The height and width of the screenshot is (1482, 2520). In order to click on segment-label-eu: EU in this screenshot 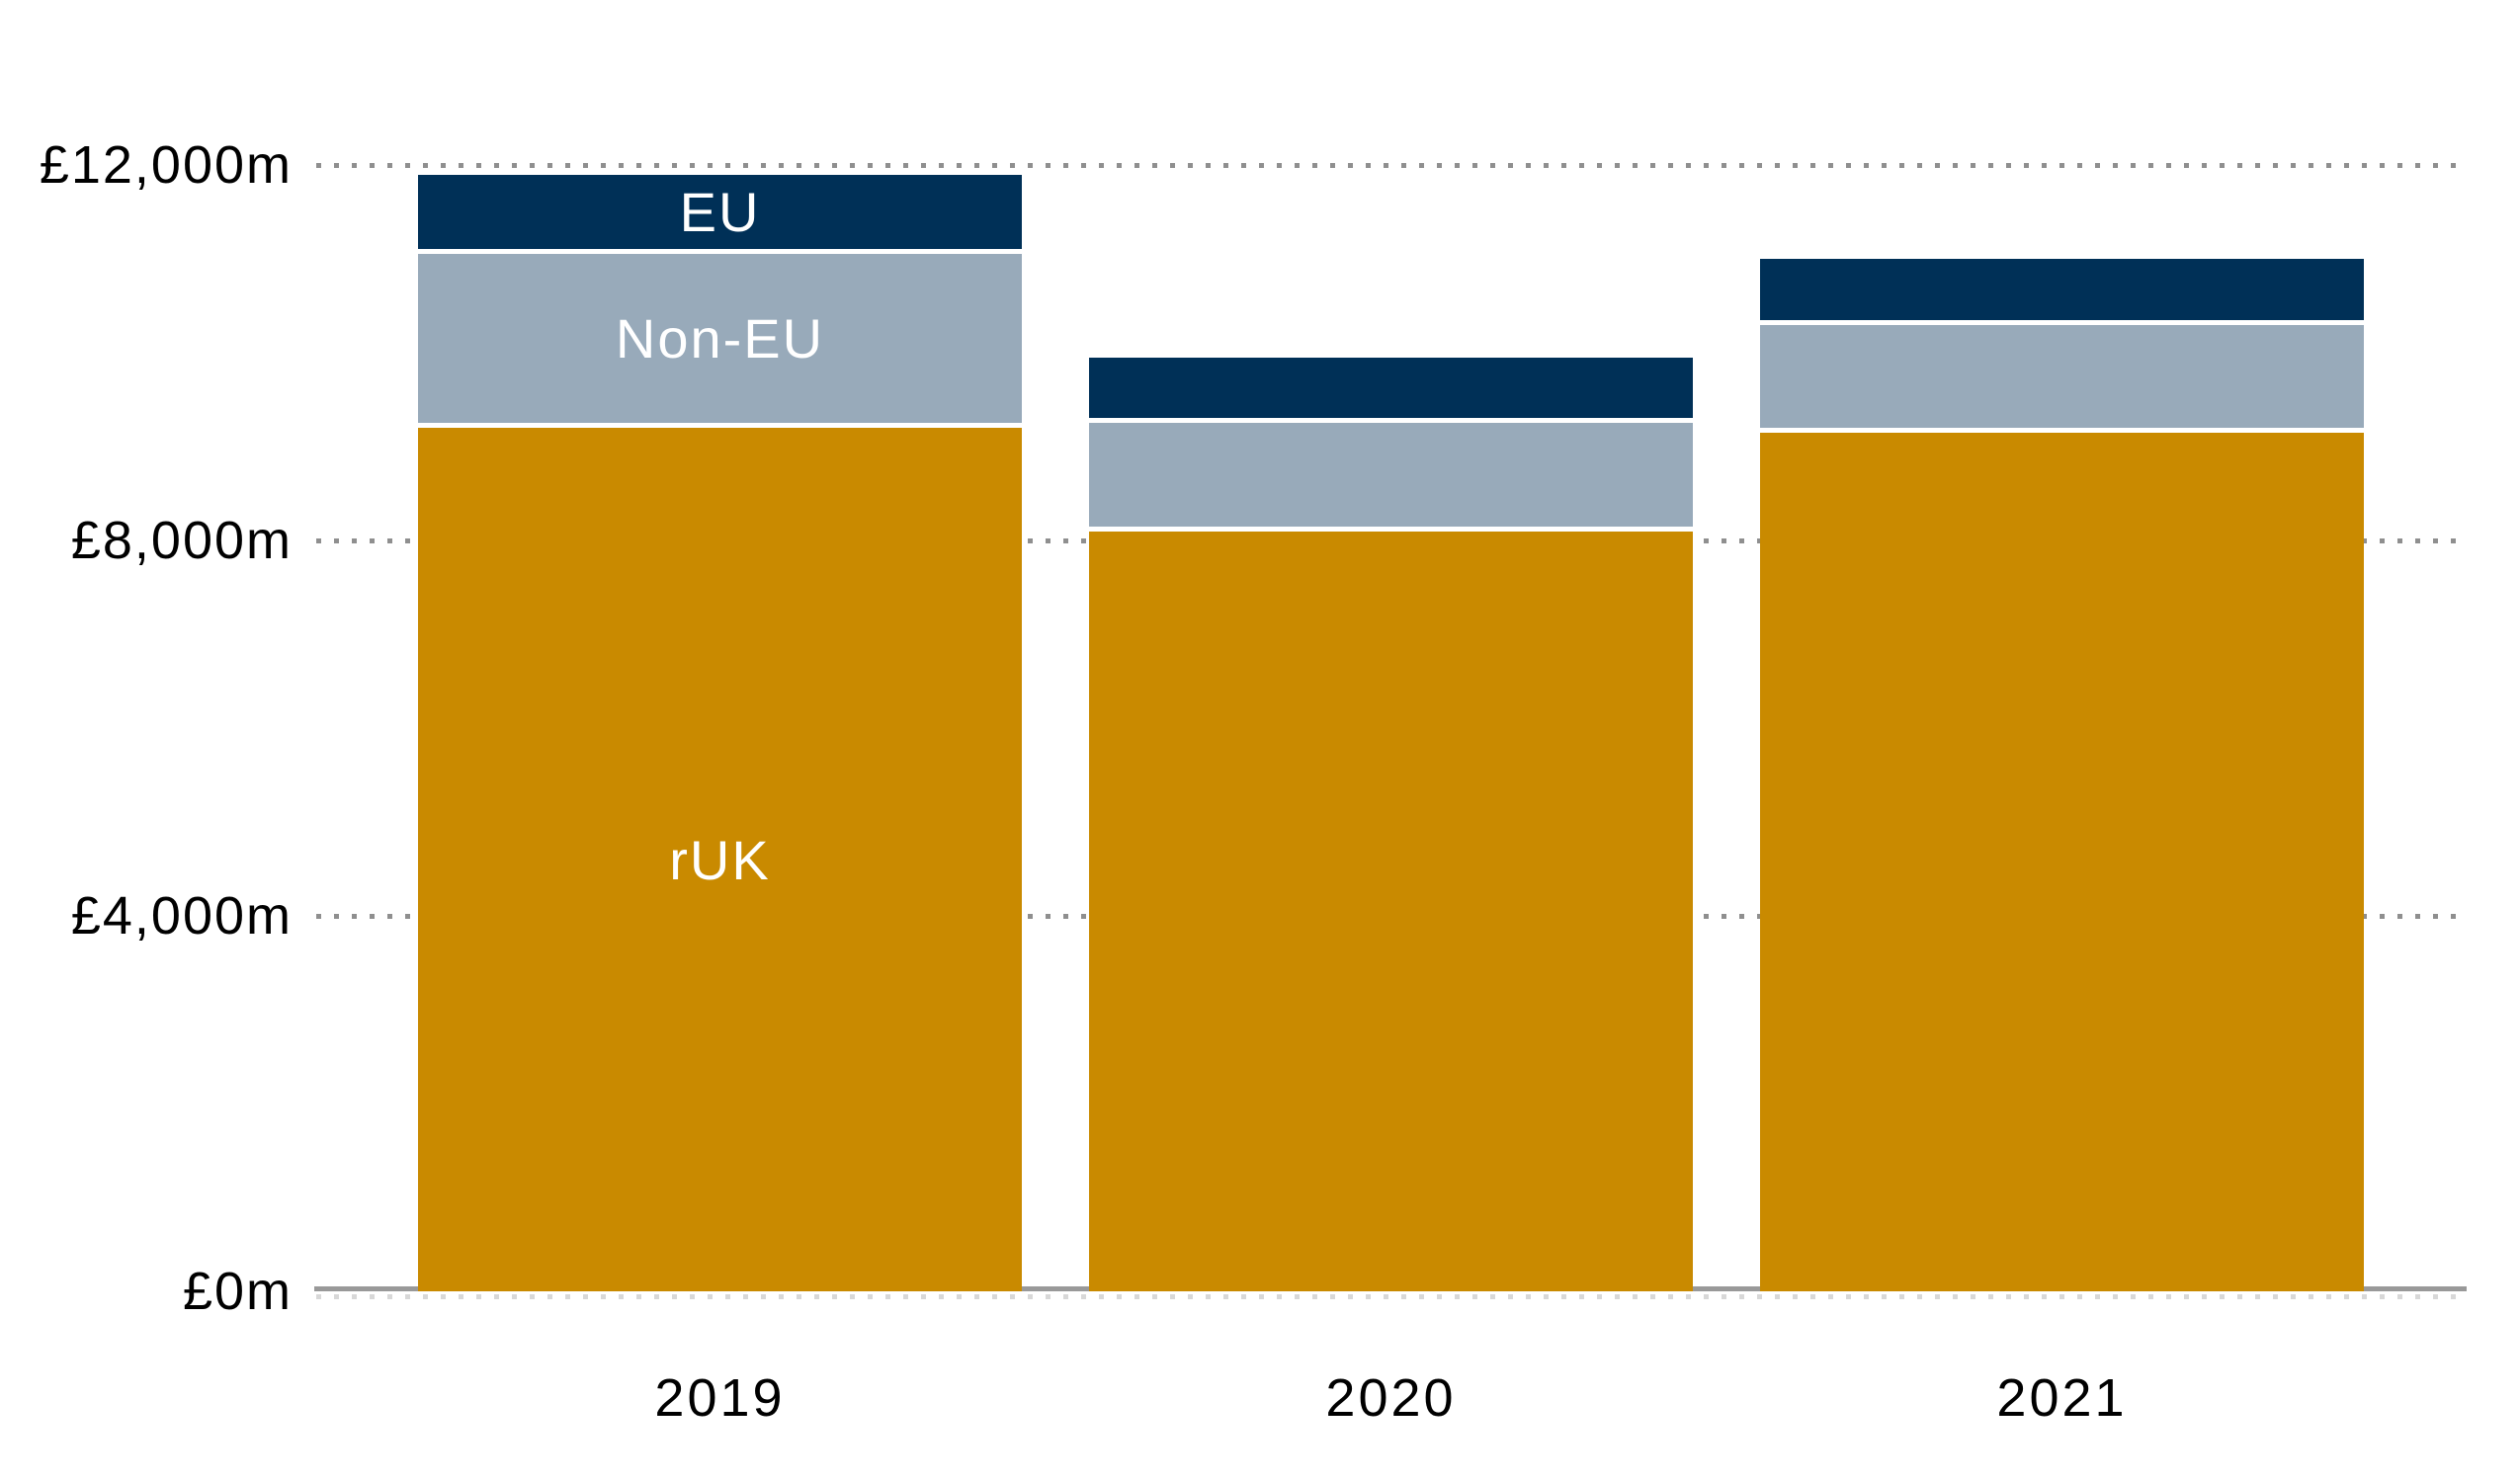, I will do `click(720, 211)`.